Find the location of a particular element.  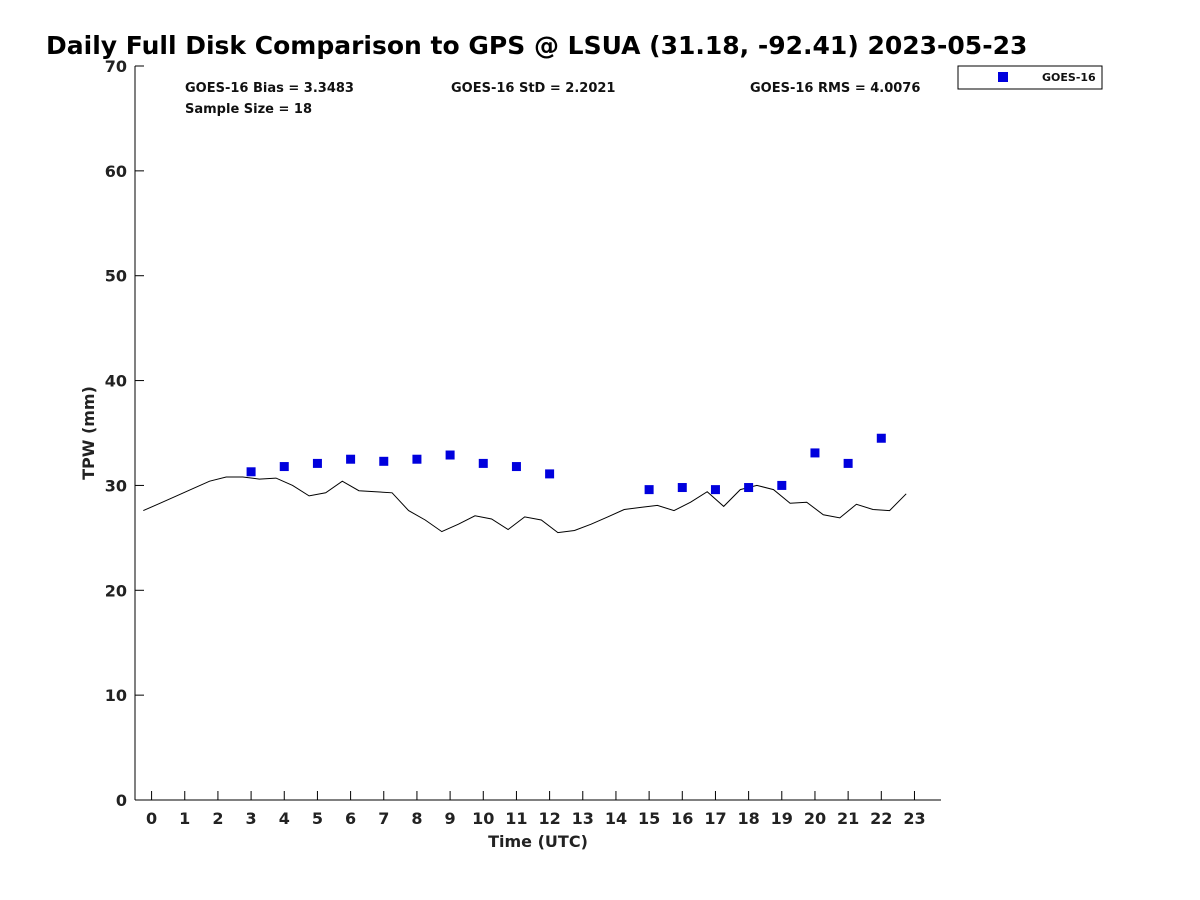

legend-box is located at coordinates (1030, 77).